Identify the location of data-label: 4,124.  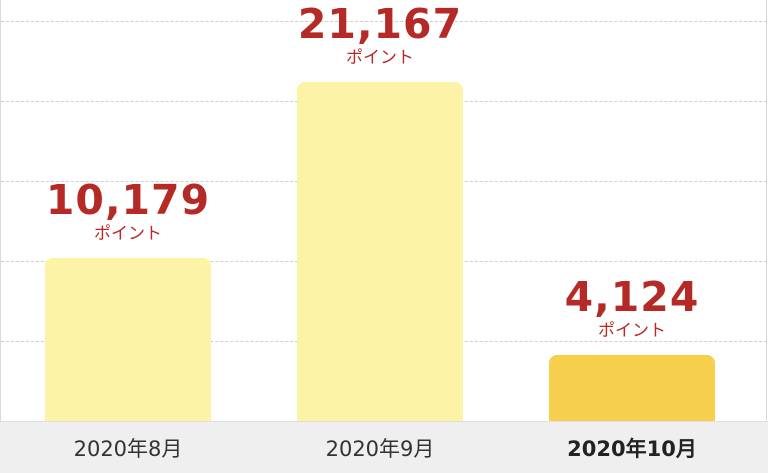
(632, 297).